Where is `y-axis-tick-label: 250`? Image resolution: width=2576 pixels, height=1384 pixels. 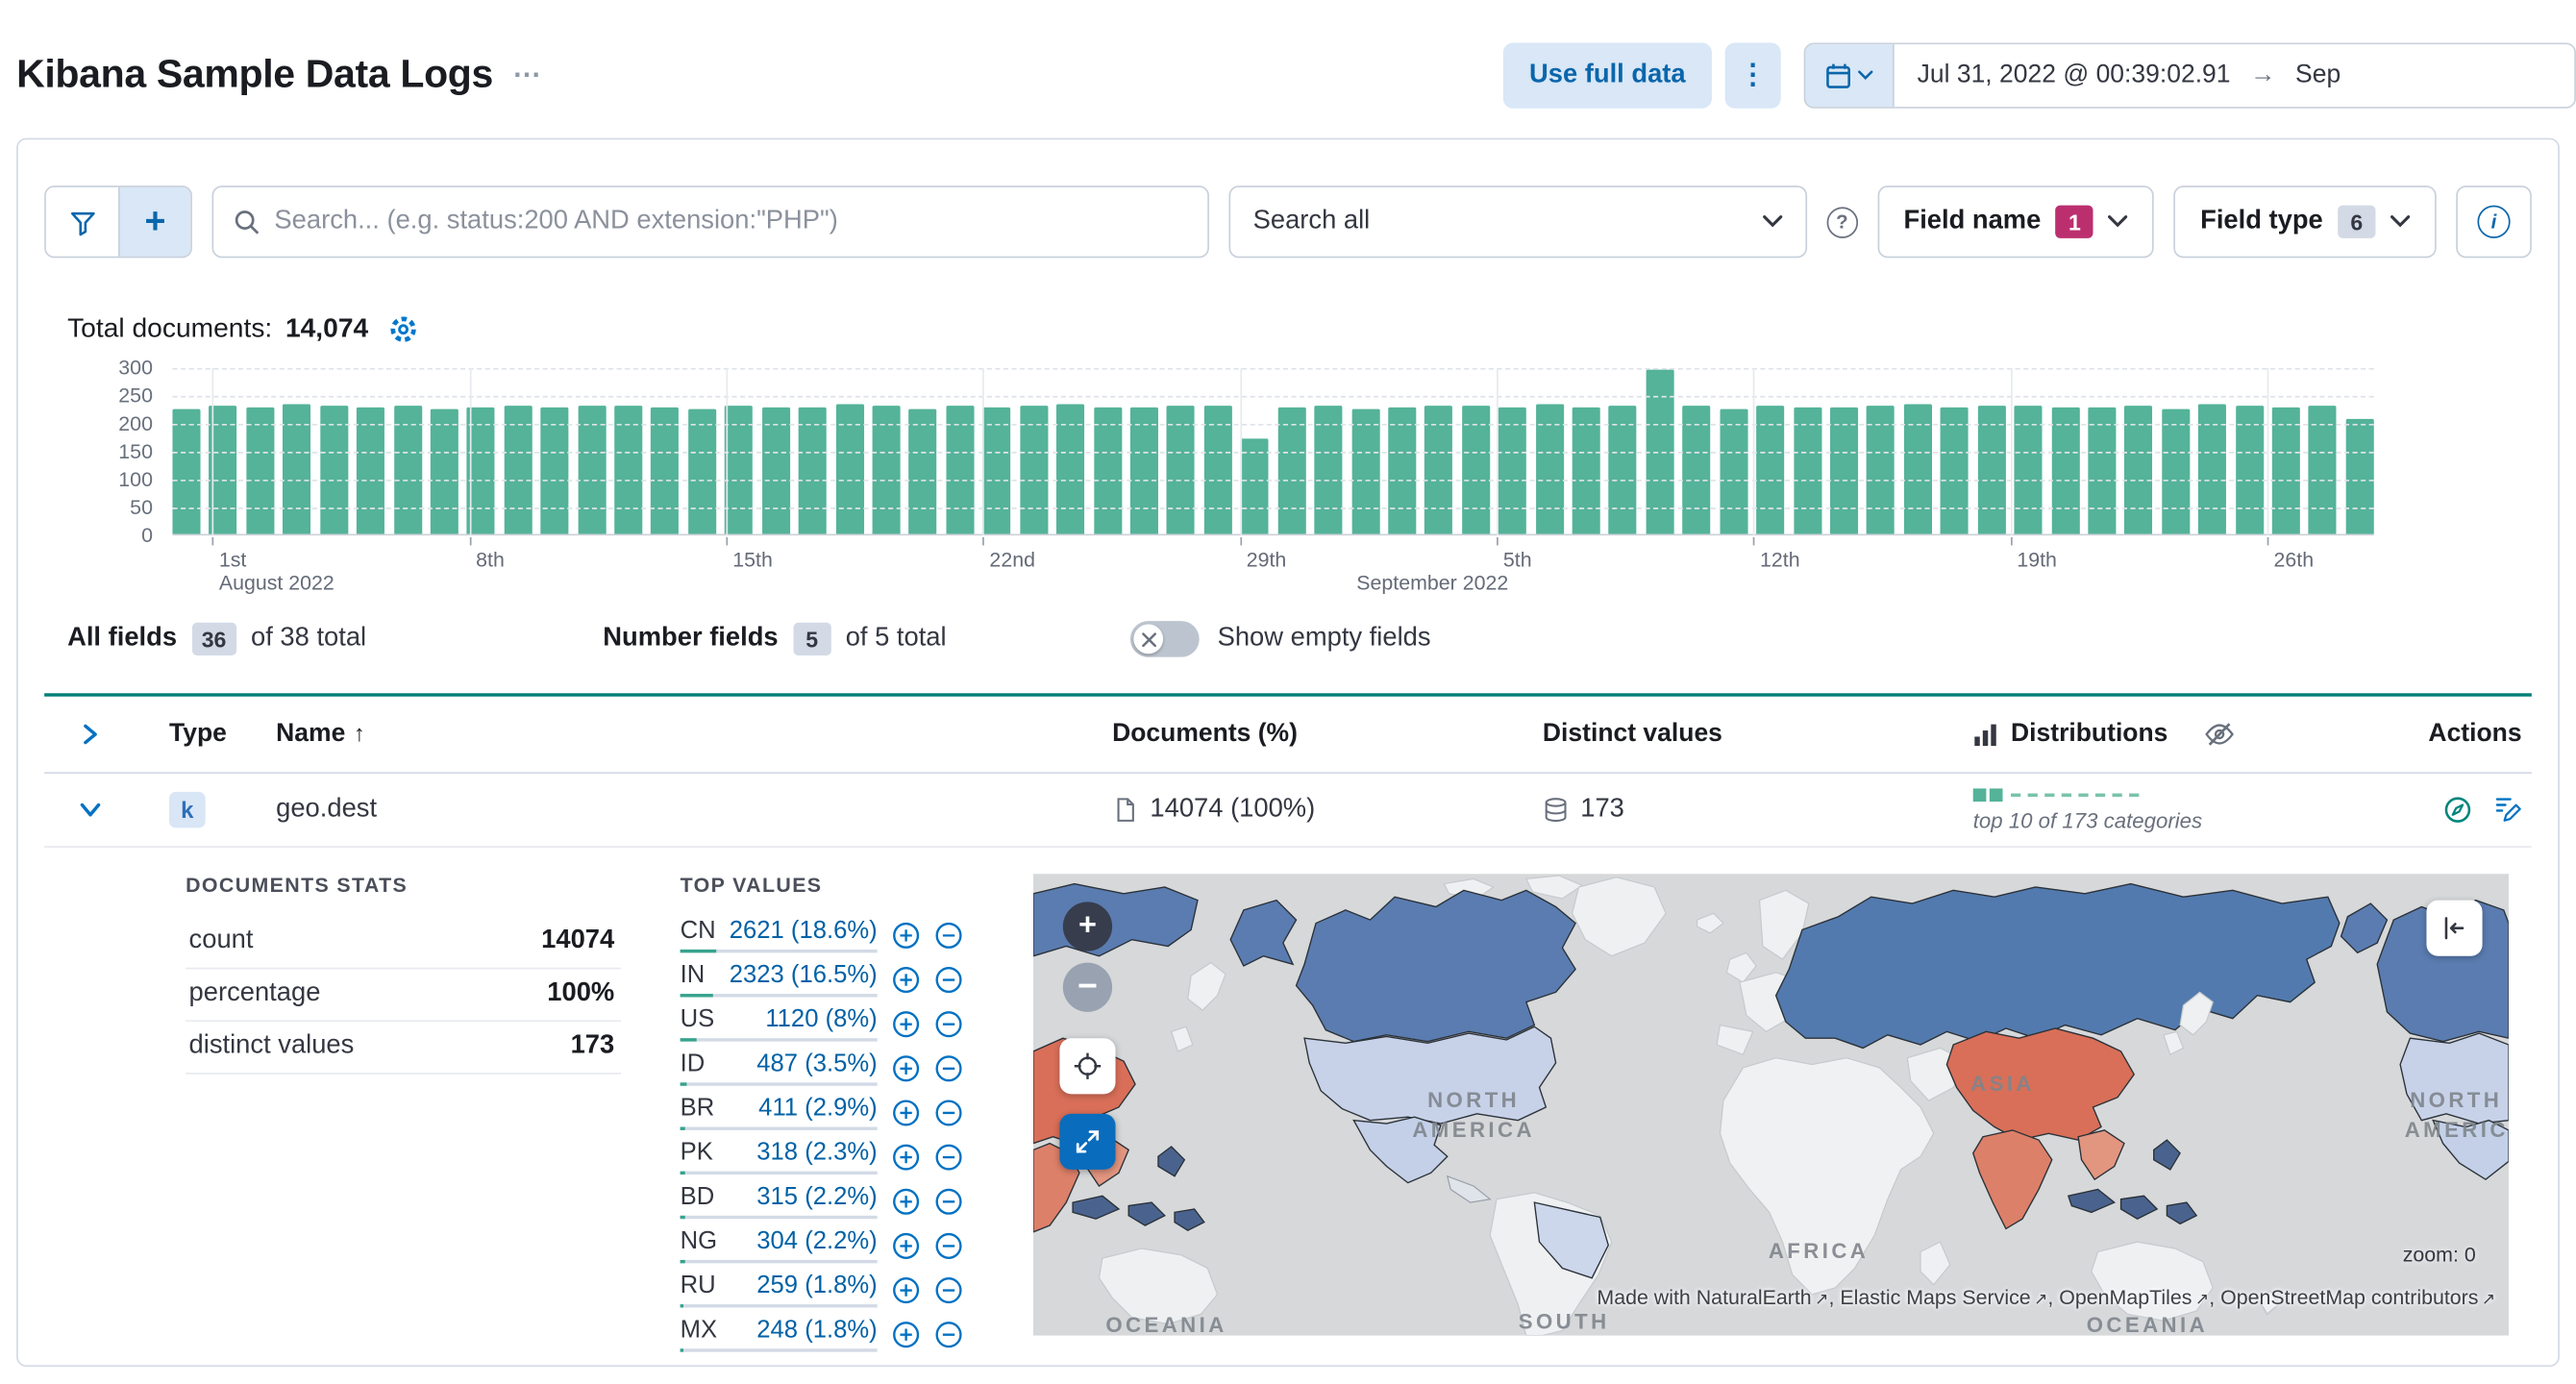
y-axis-tick-label: 250 is located at coordinates (135, 395).